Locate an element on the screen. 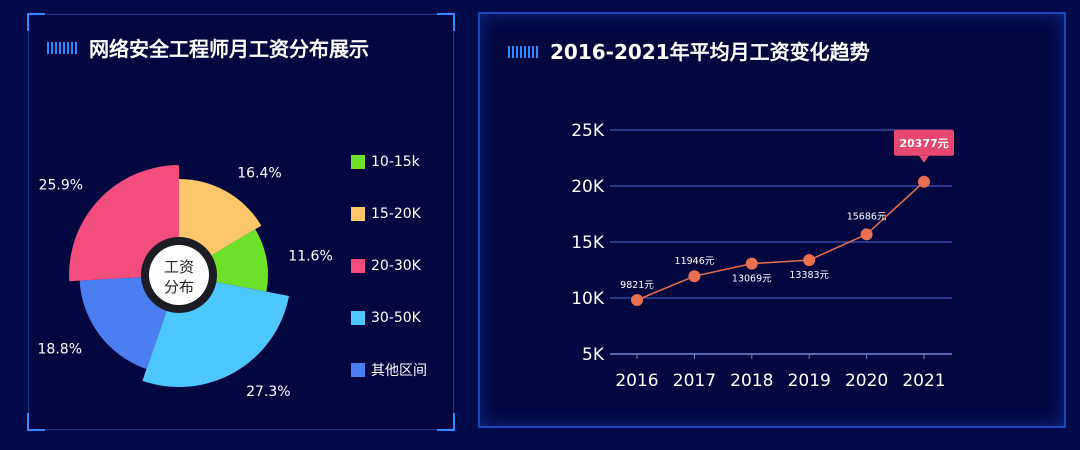  data-value-label: 9821元 is located at coordinates (637, 285).